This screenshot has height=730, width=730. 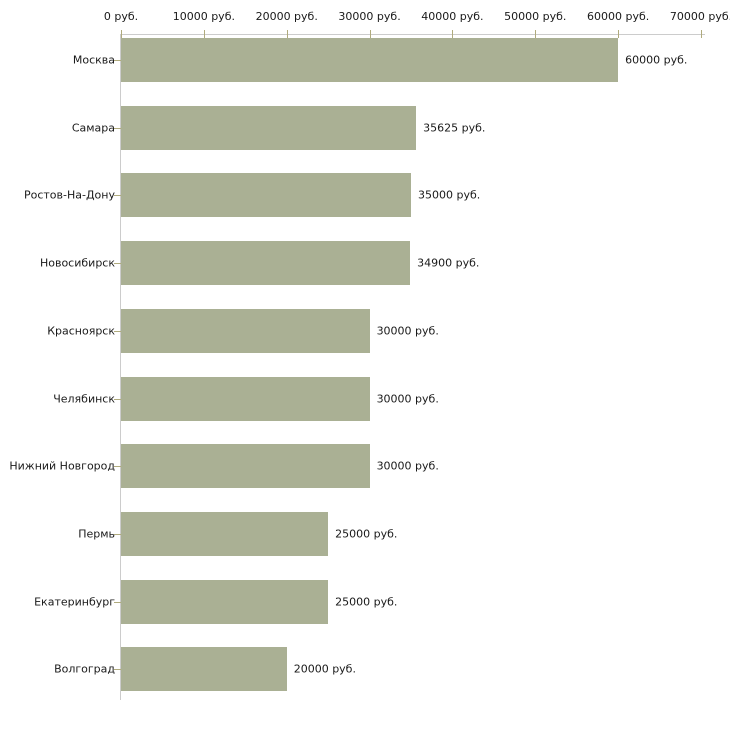 What do you see at coordinates (324, 669) in the screenshot?
I see `value-label: 20000 руб.` at bounding box center [324, 669].